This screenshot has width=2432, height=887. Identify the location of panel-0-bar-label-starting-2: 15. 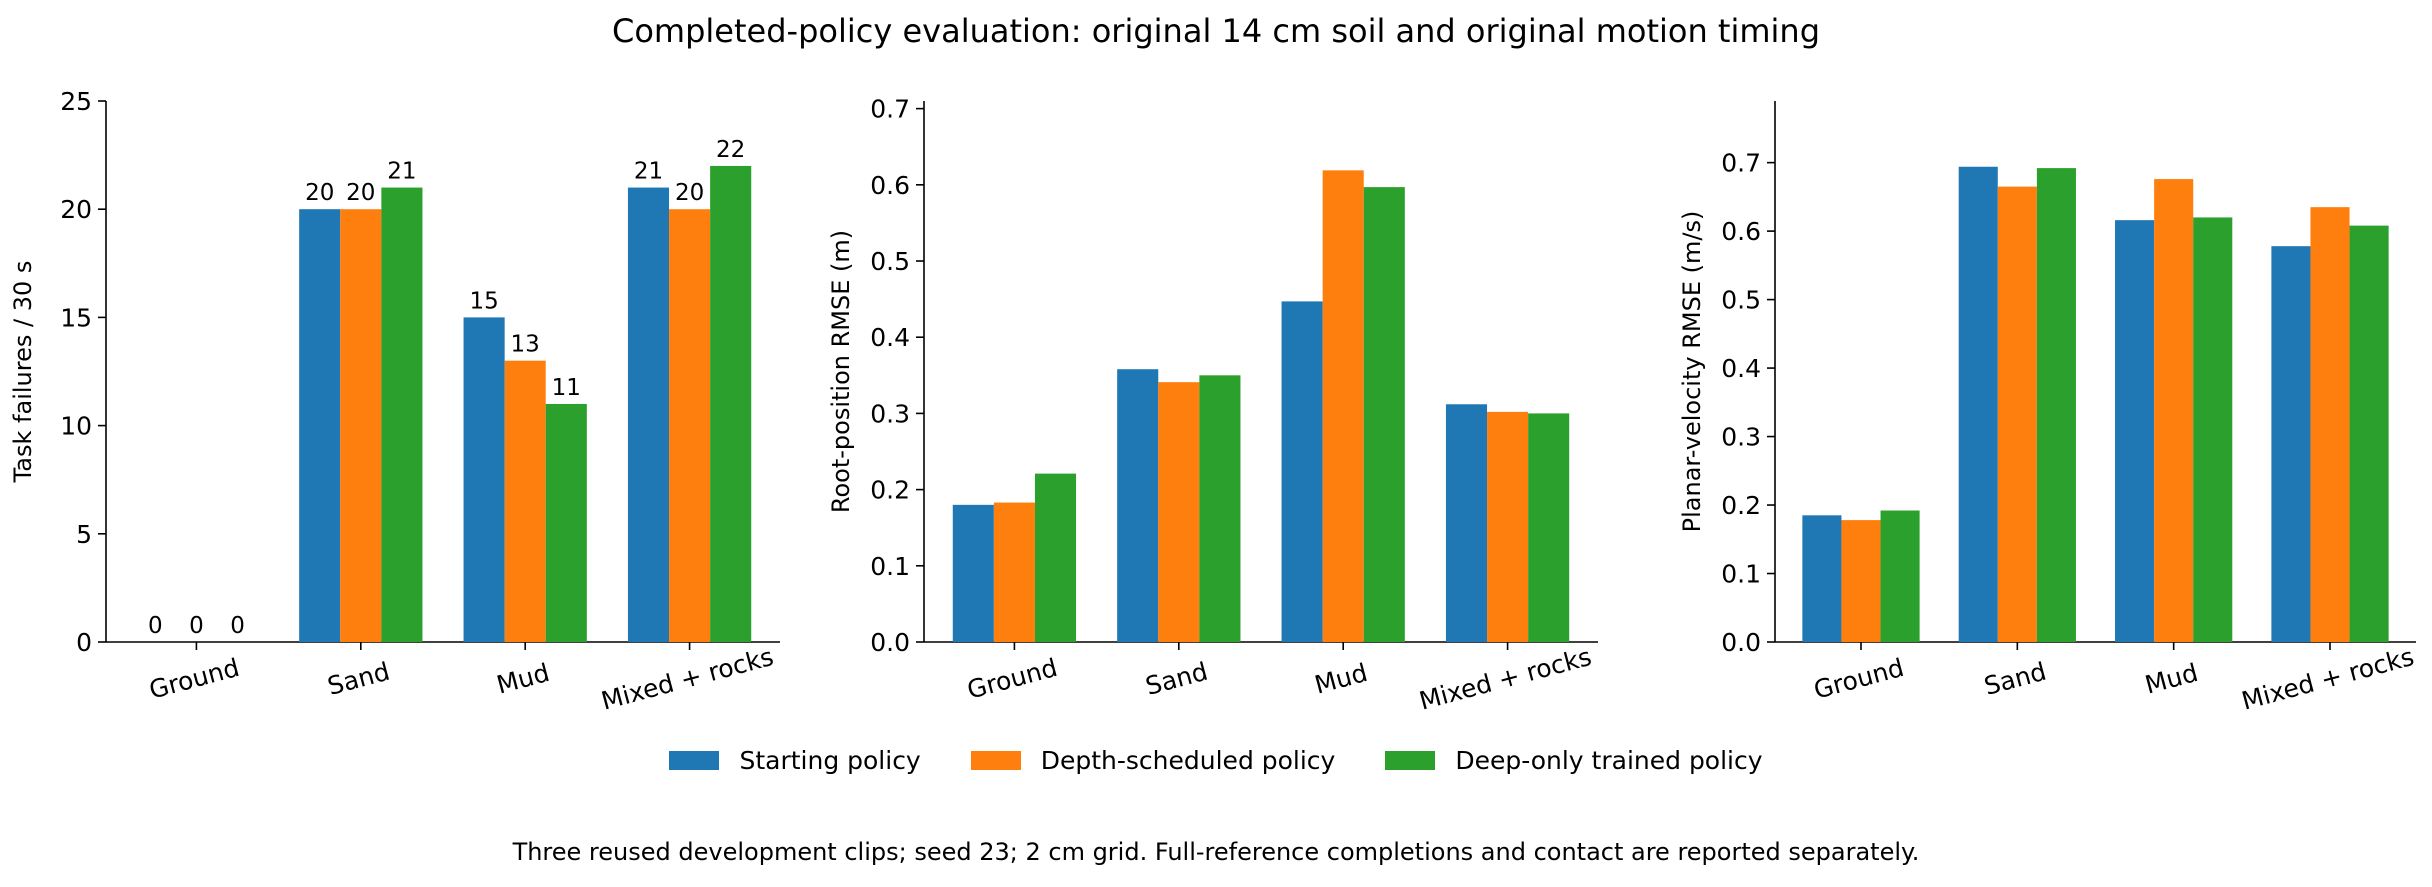
(483, 301).